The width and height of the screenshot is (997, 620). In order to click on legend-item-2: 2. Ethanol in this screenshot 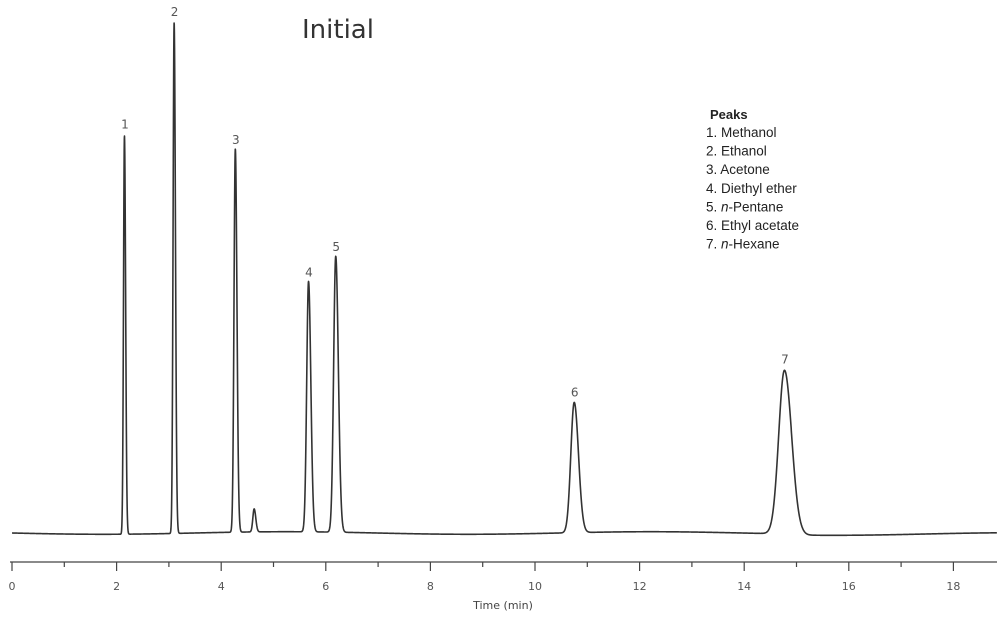, I will do `click(736, 151)`.